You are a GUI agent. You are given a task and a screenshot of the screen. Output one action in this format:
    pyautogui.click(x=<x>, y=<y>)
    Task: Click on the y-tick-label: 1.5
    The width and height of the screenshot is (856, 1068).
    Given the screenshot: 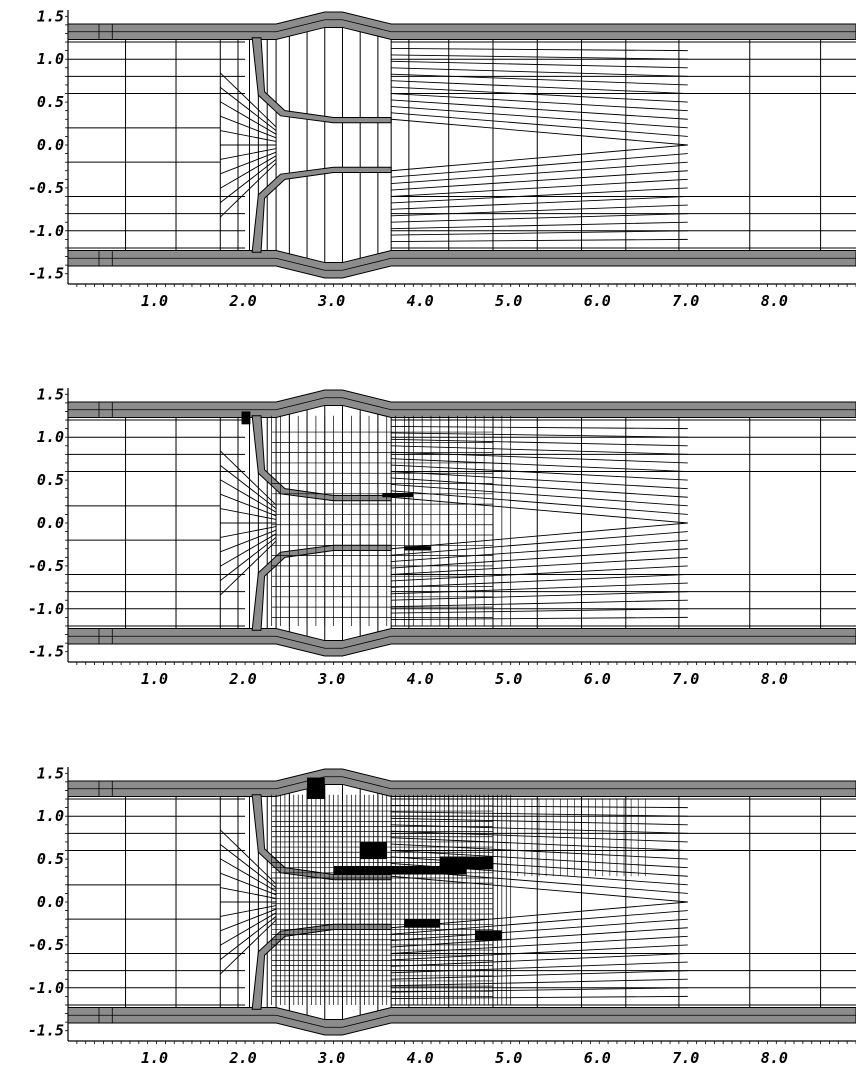 What is the action you would take?
    pyautogui.click(x=50, y=394)
    